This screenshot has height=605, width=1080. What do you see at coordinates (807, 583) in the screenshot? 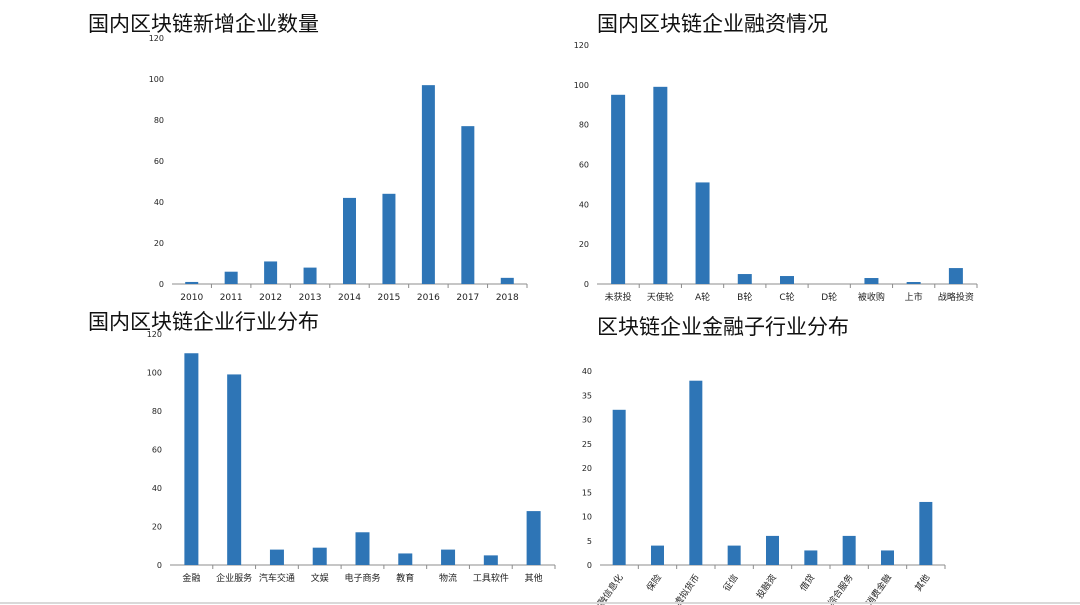
I see `x-category-label: 借贷` at bounding box center [807, 583].